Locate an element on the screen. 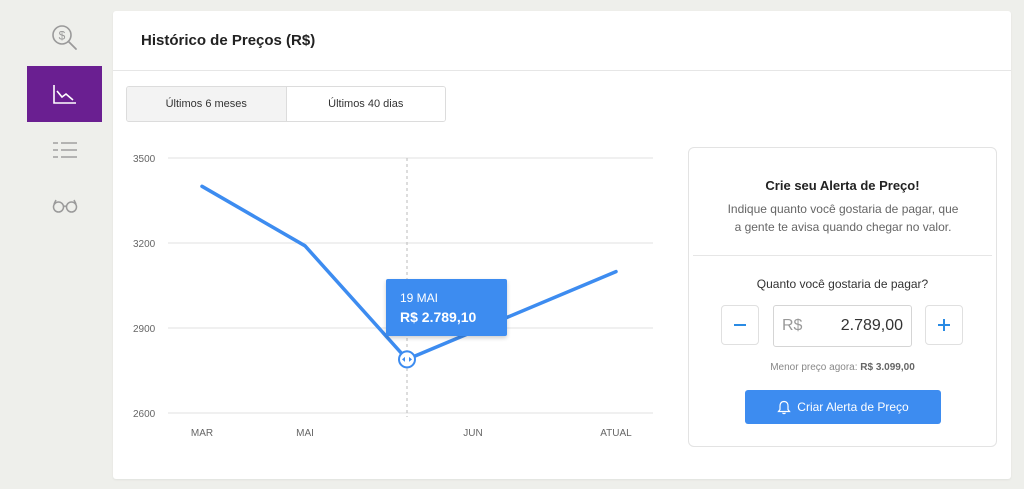  chart-tooltip: 19 MAI R$ 2.789,10 is located at coordinates (446, 307).